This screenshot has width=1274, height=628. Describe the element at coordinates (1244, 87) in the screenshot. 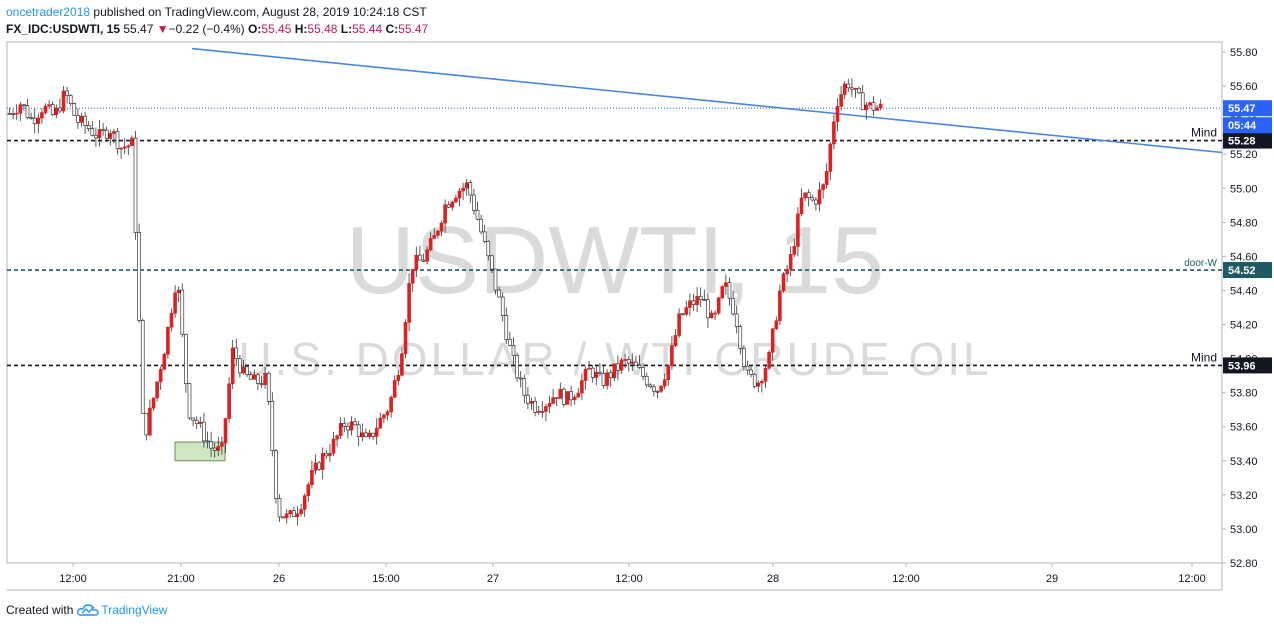

I see `y-tick-label: 55.60` at that location.